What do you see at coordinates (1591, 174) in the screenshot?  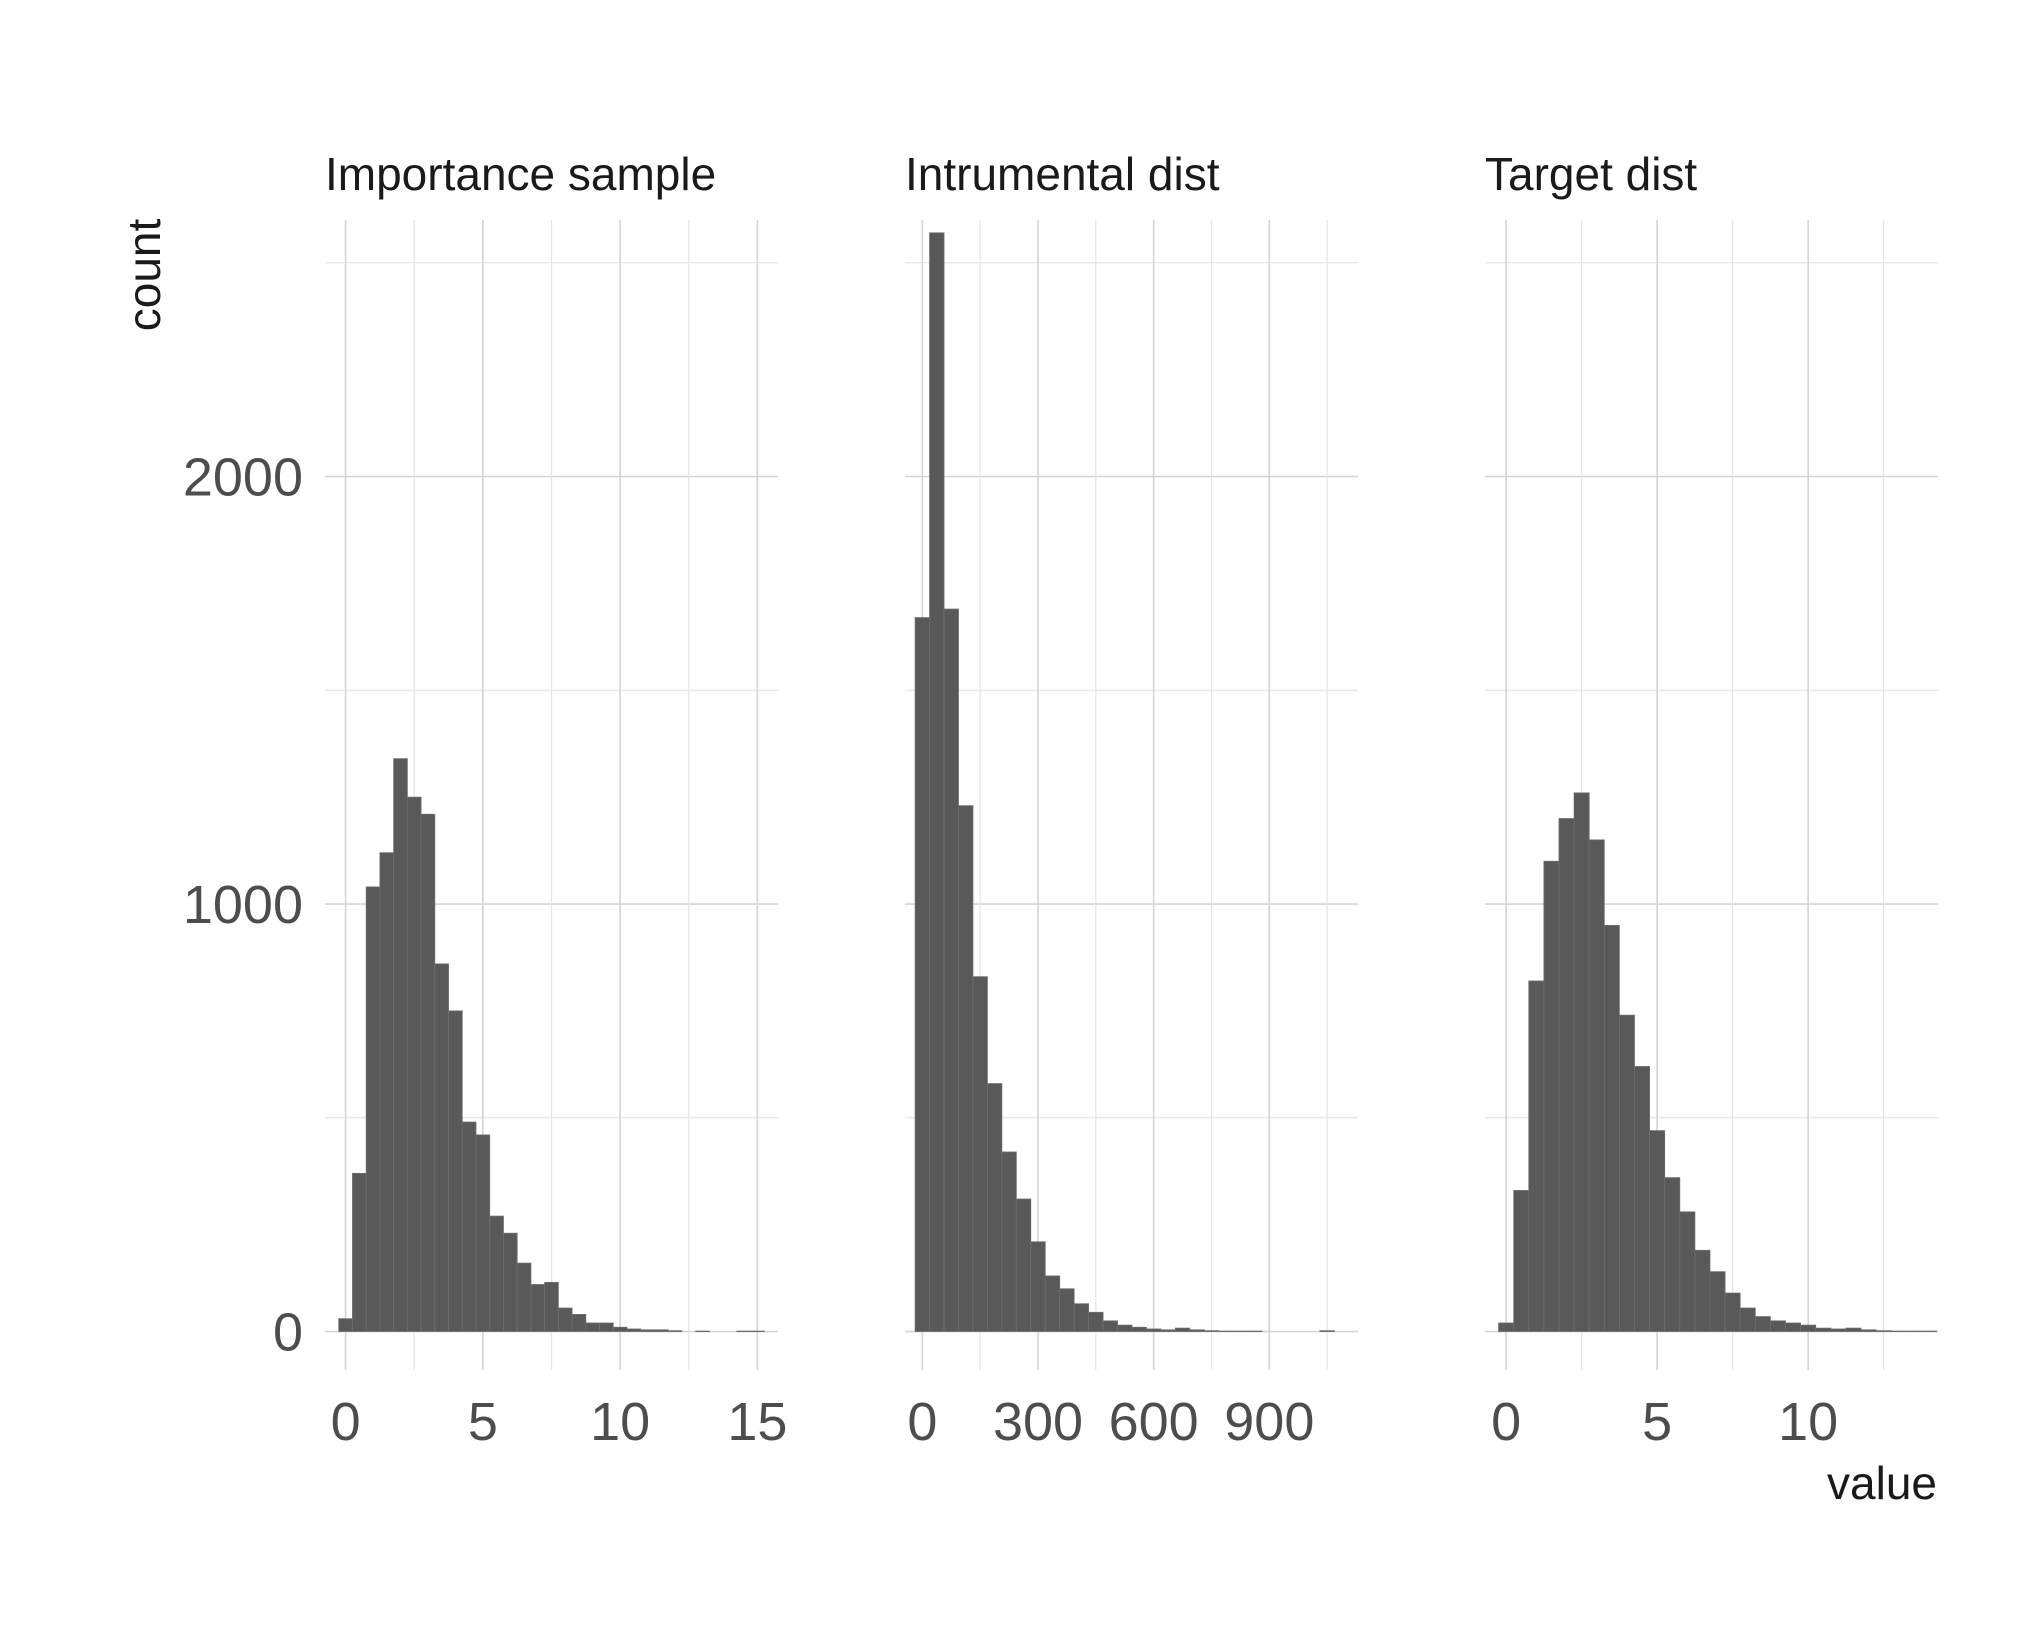 I see `facet-title: Target dist` at bounding box center [1591, 174].